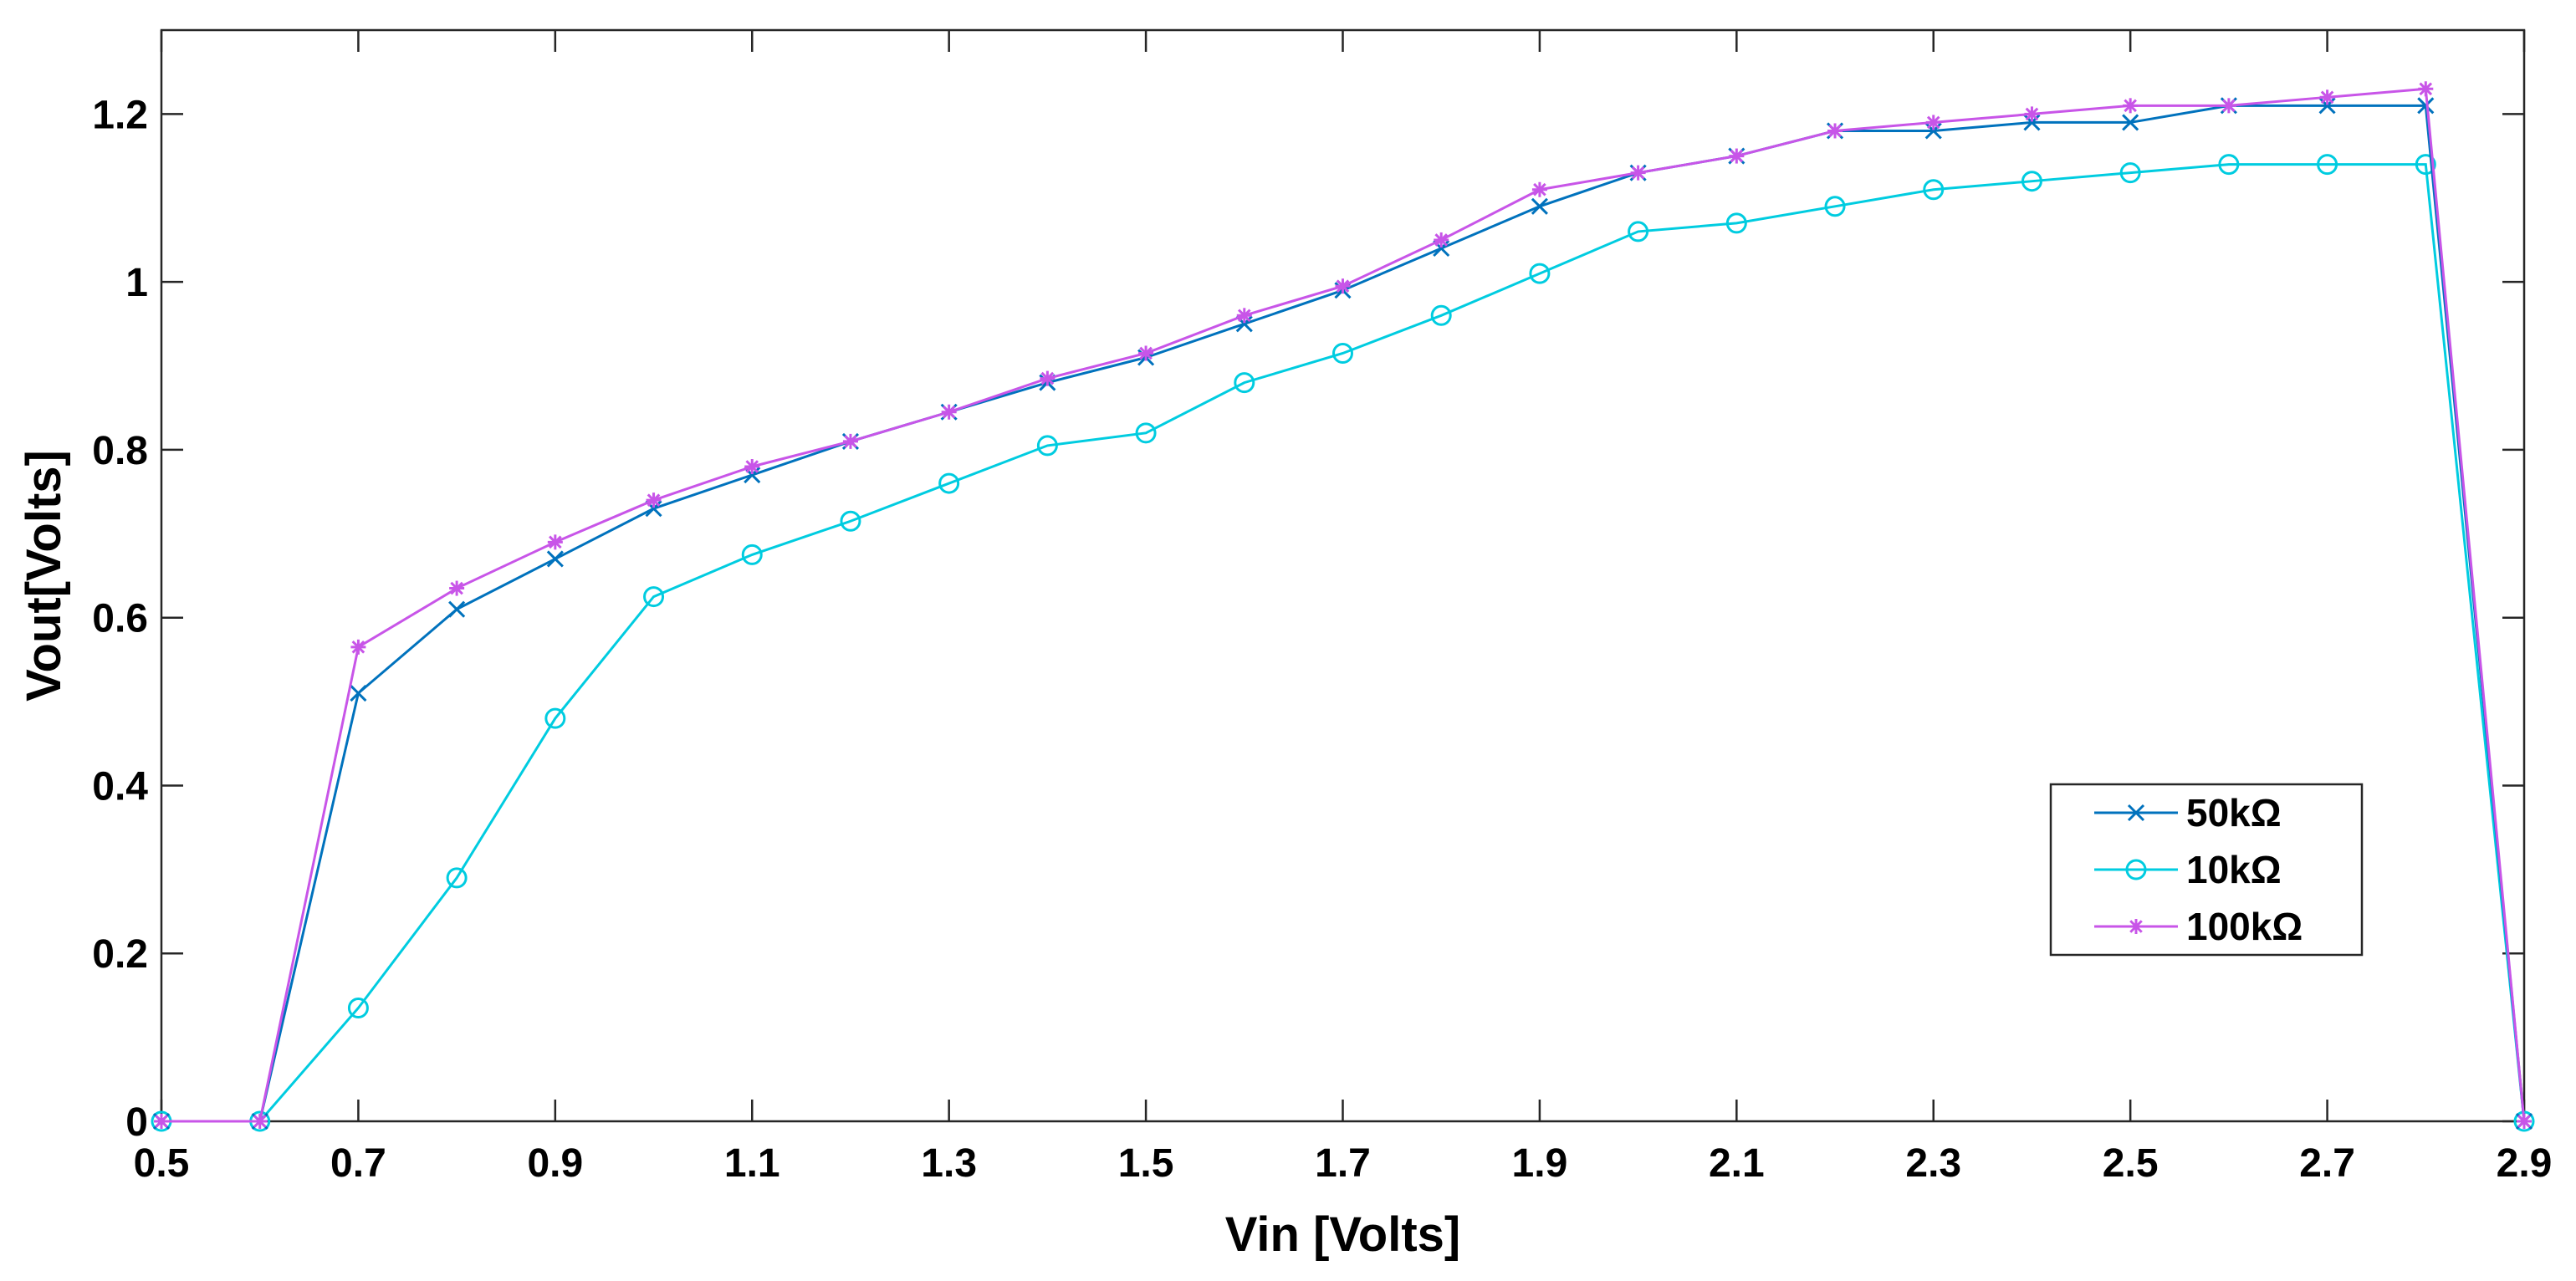  Describe the element at coordinates (120, 115) in the screenshot. I see `y-tick-label: 1.2` at that location.